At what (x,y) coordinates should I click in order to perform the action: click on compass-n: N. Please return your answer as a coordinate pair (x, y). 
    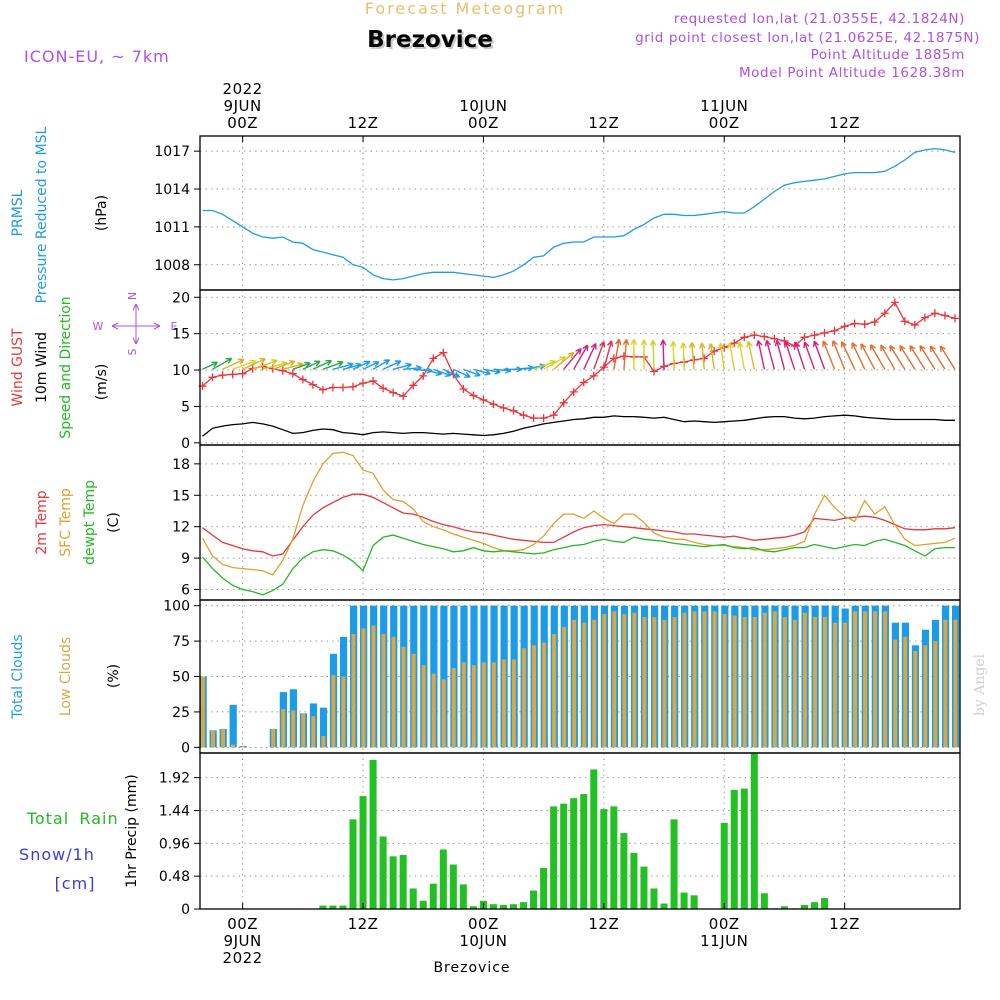
    Looking at the image, I should click on (132, 296).